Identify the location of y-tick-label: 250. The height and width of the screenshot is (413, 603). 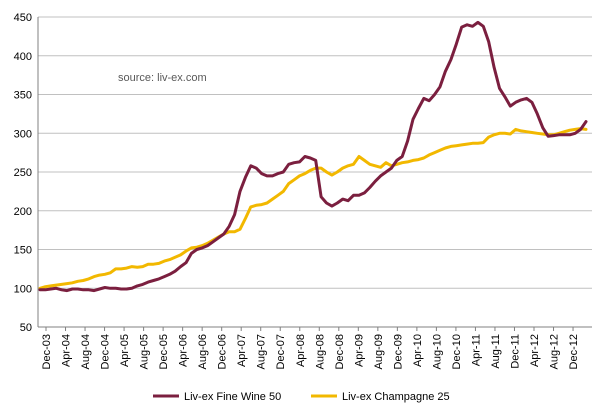
(23, 173).